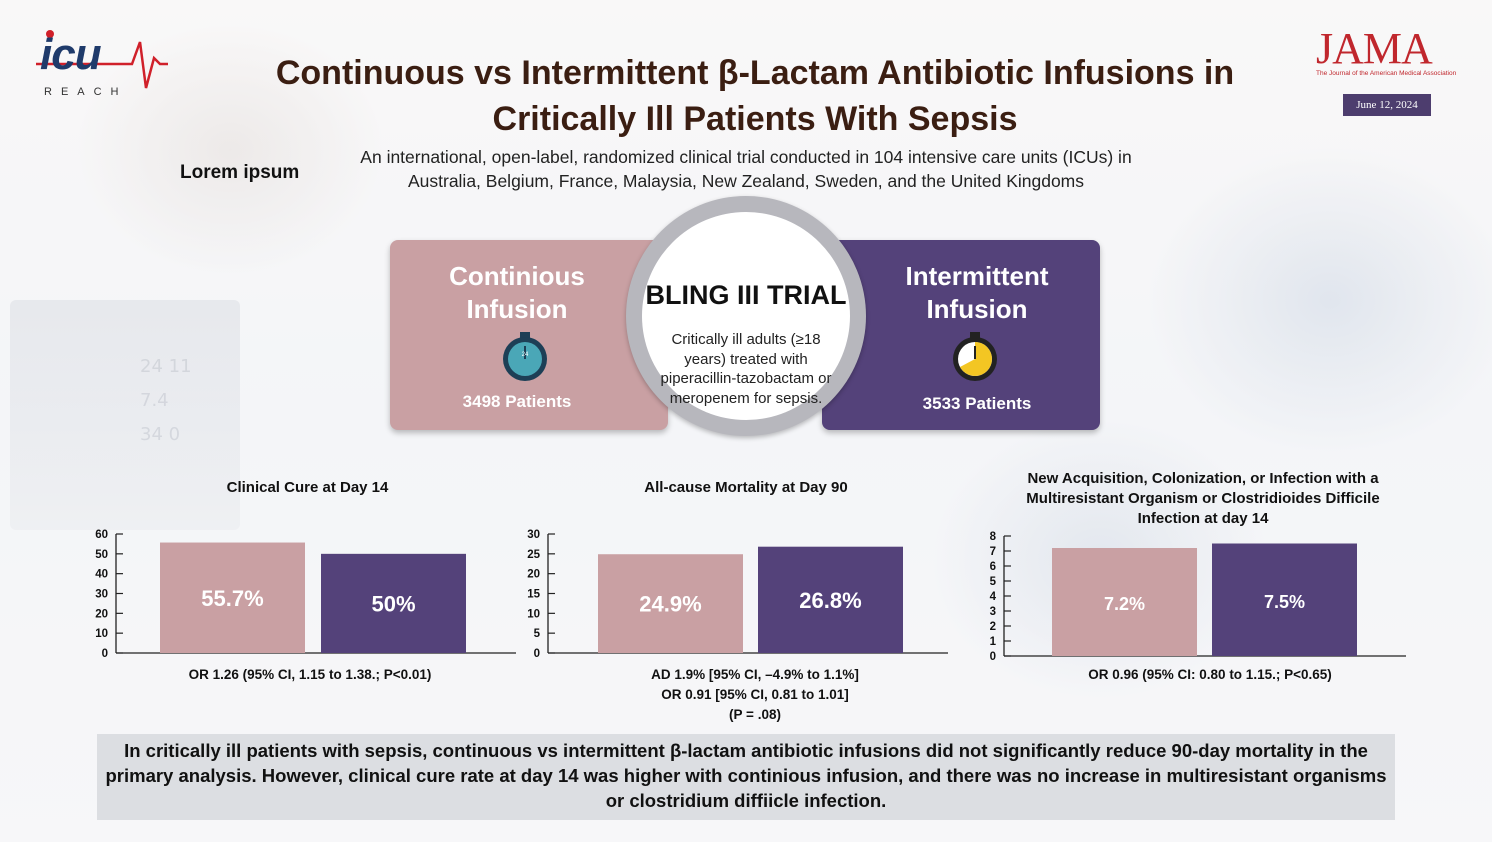 Image resolution: width=1492 pixels, height=842 pixels. I want to click on y-tick-label: 50, so click(101, 555).